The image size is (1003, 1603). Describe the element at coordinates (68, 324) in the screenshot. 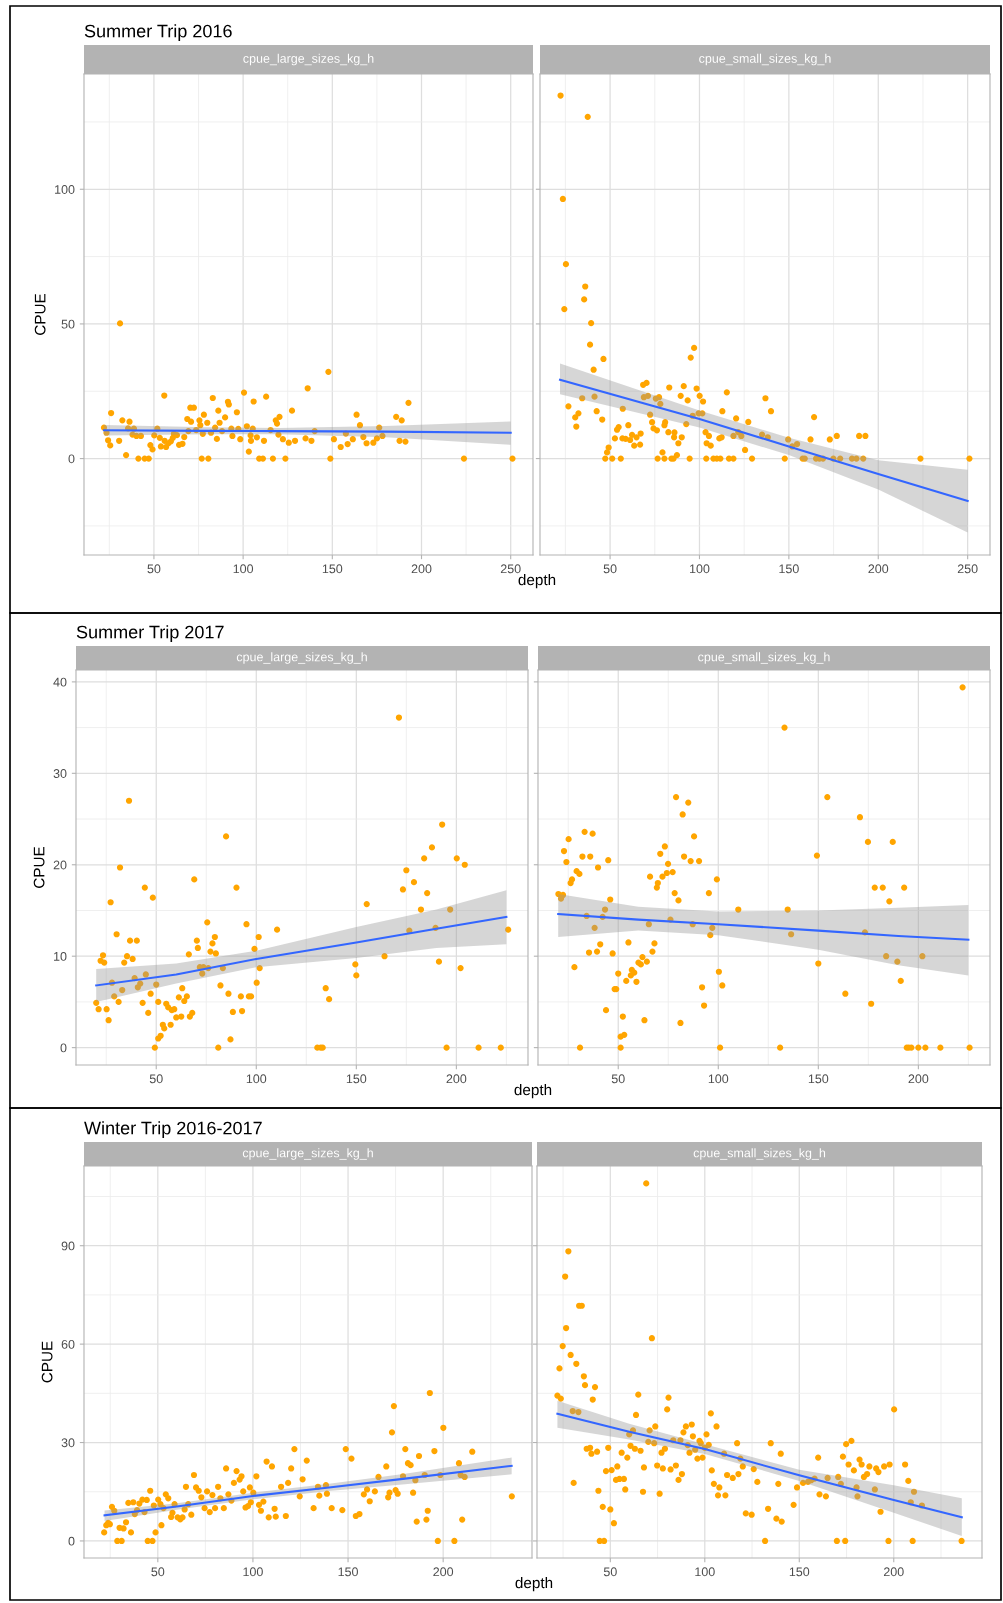

I see `y-tick-label: 50` at that location.